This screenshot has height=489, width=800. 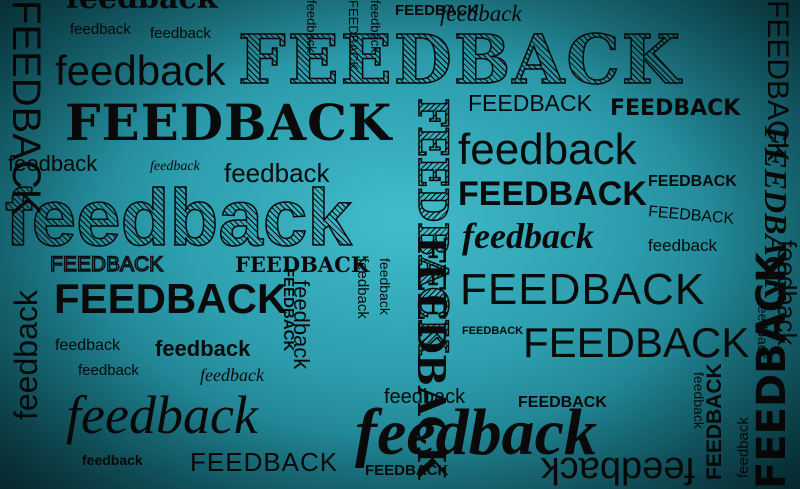 I want to click on word-vertical-top-small-2: FEEDBACK, so click(x=353, y=35).